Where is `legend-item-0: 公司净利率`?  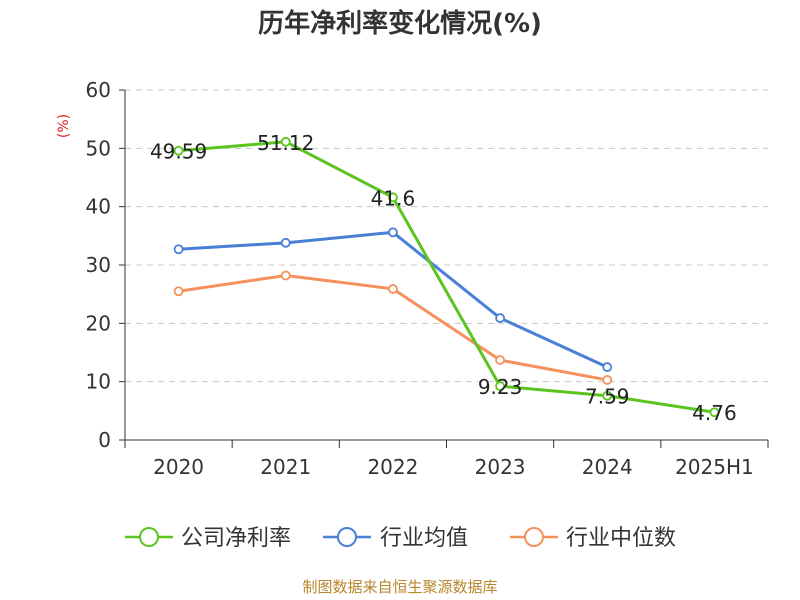 legend-item-0: 公司净利率 is located at coordinates (208, 538).